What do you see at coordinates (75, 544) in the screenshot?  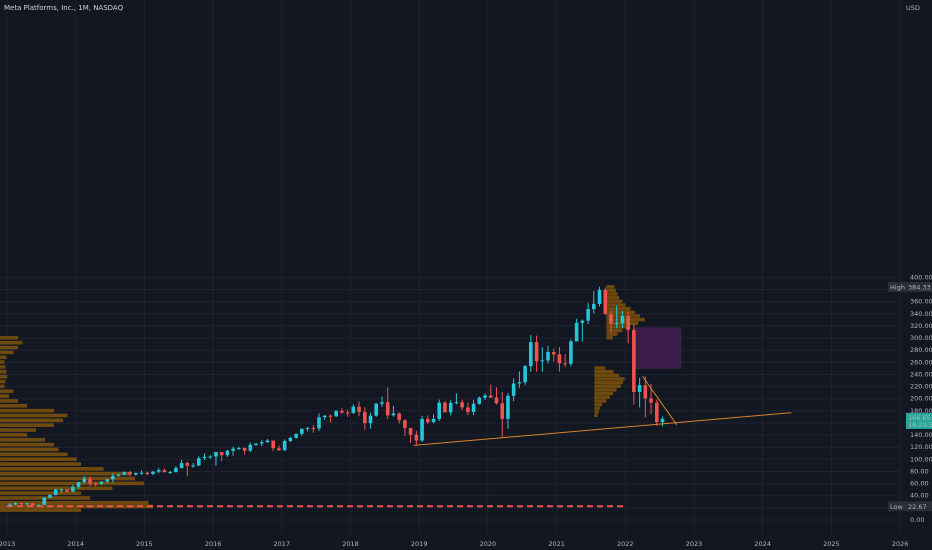 I see `x-tick-label: 2014` at bounding box center [75, 544].